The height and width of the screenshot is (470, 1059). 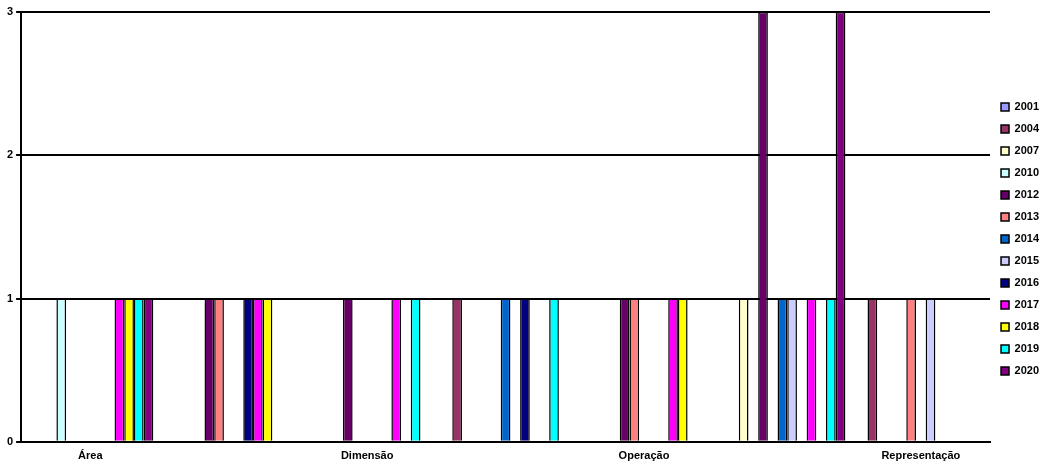 I want to click on legend-label: 2010, so click(x=1027, y=172).